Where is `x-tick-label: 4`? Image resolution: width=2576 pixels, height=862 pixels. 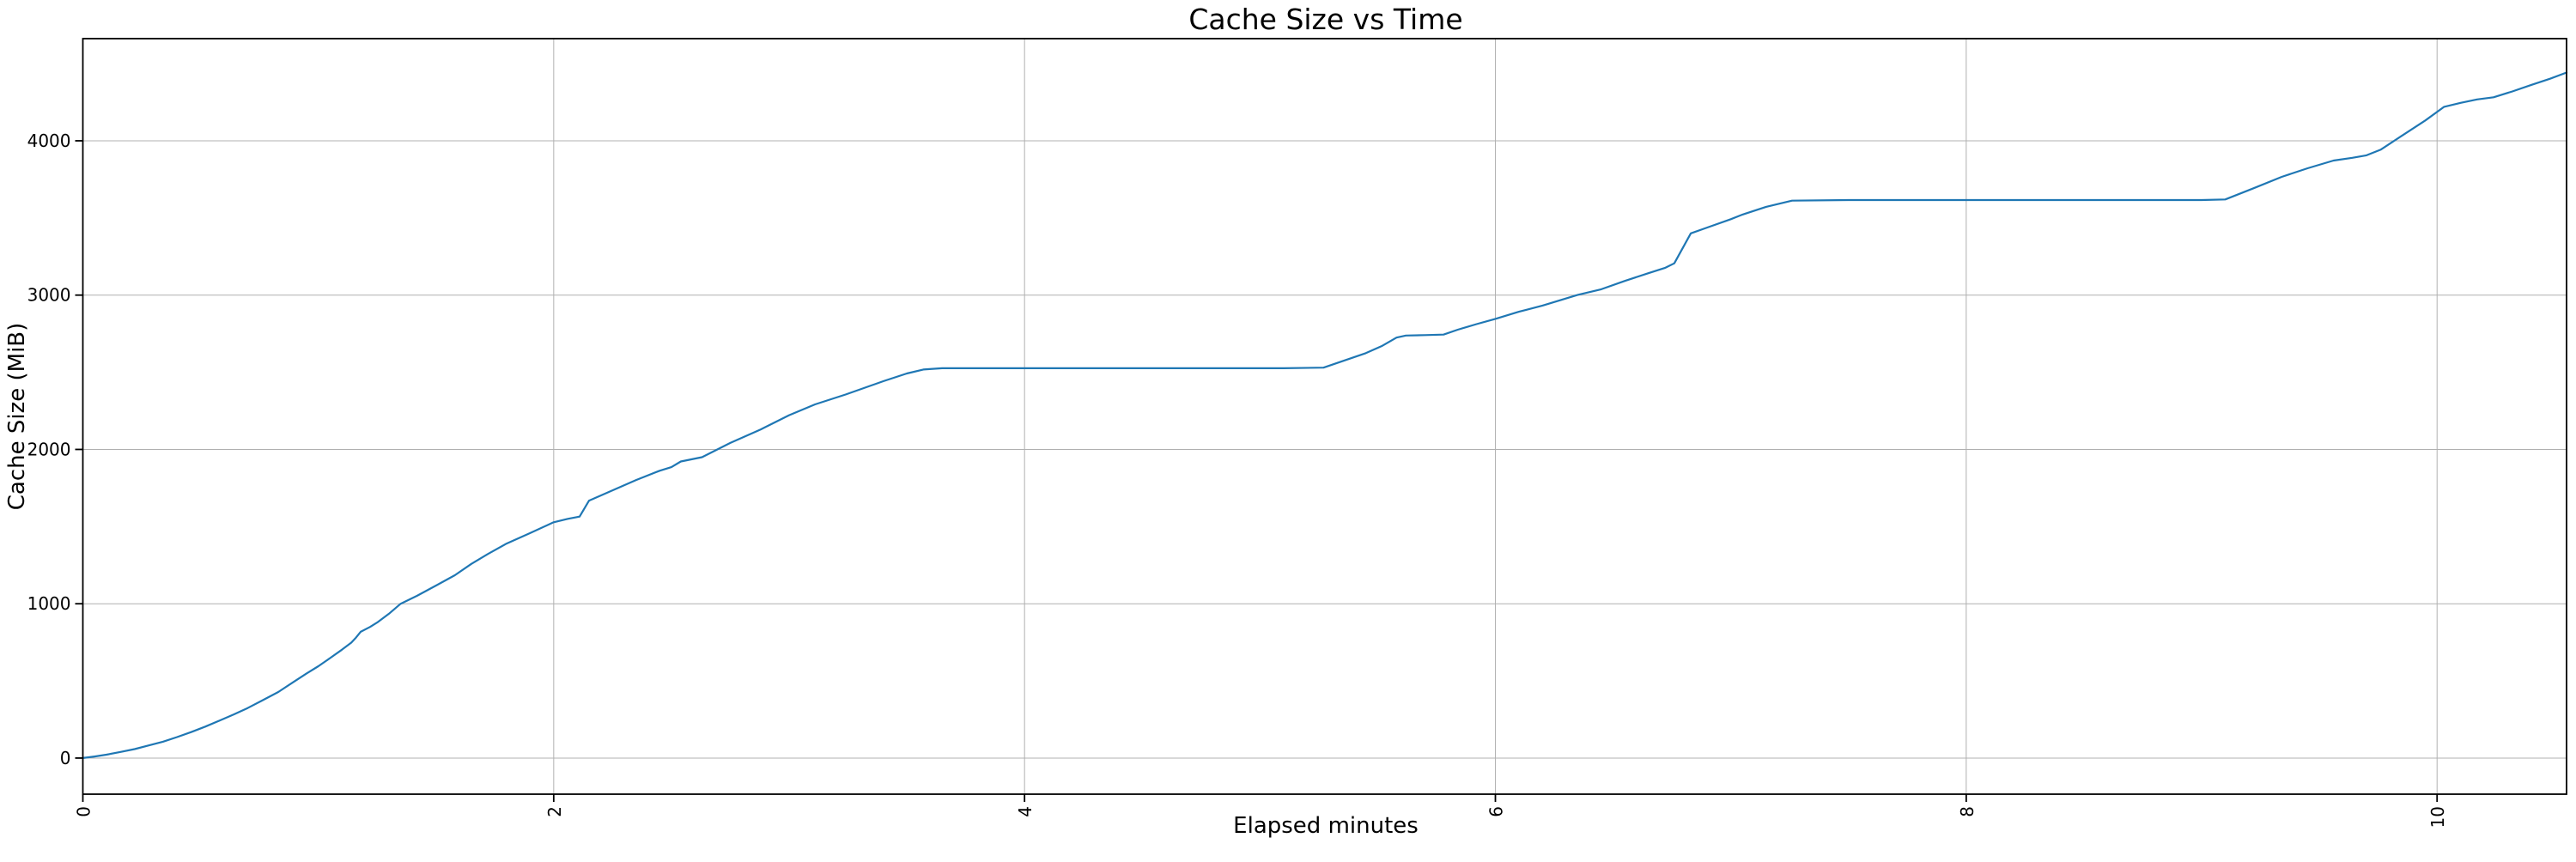 x-tick-label: 4 is located at coordinates (1025, 811).